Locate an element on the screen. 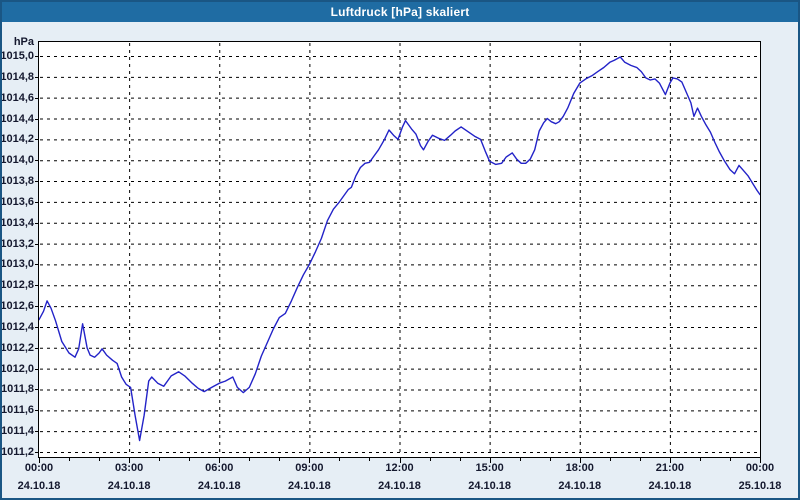  y-tick-label: 1014,6 is located at coordinates (17, 97).